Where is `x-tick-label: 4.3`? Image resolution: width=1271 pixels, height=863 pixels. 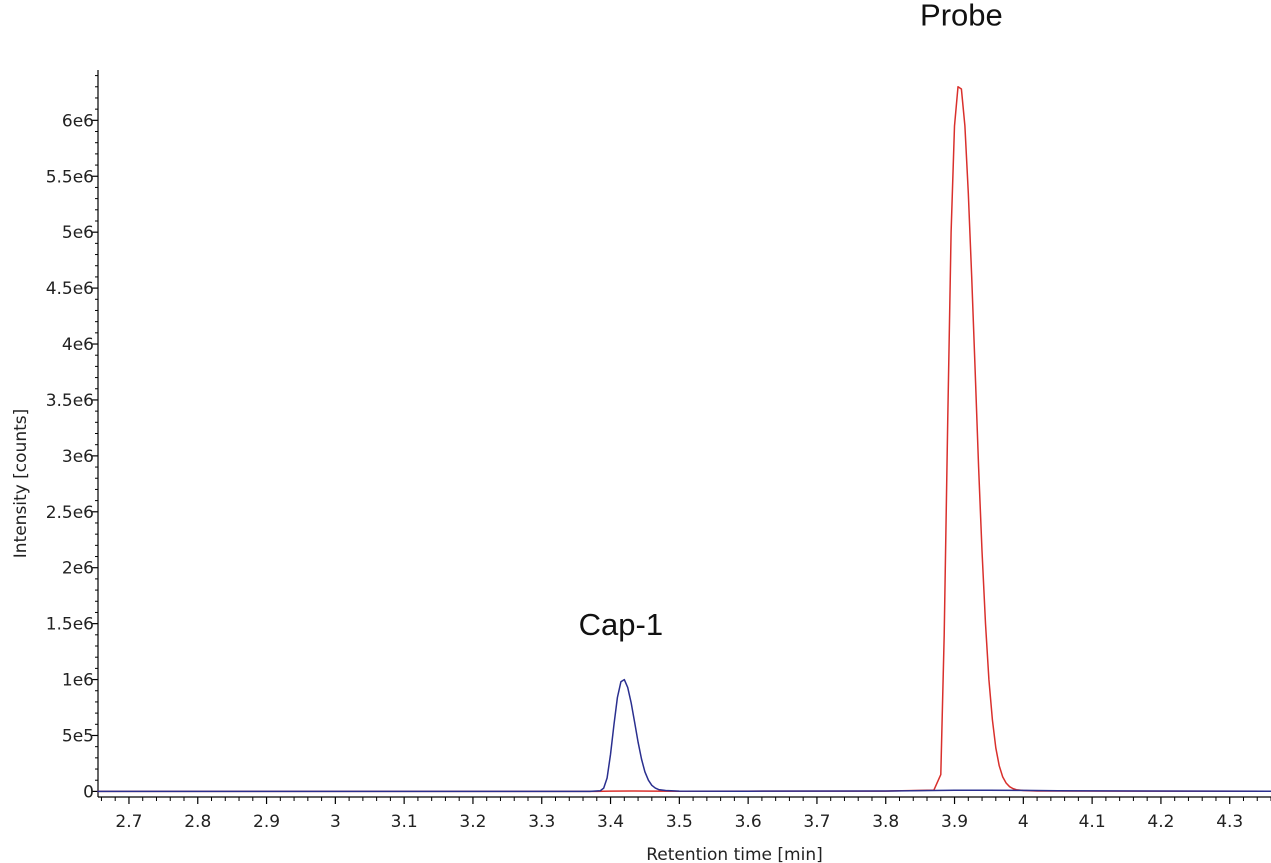
x-tick-label: 4.3 is located at coordinates (1229, 822).